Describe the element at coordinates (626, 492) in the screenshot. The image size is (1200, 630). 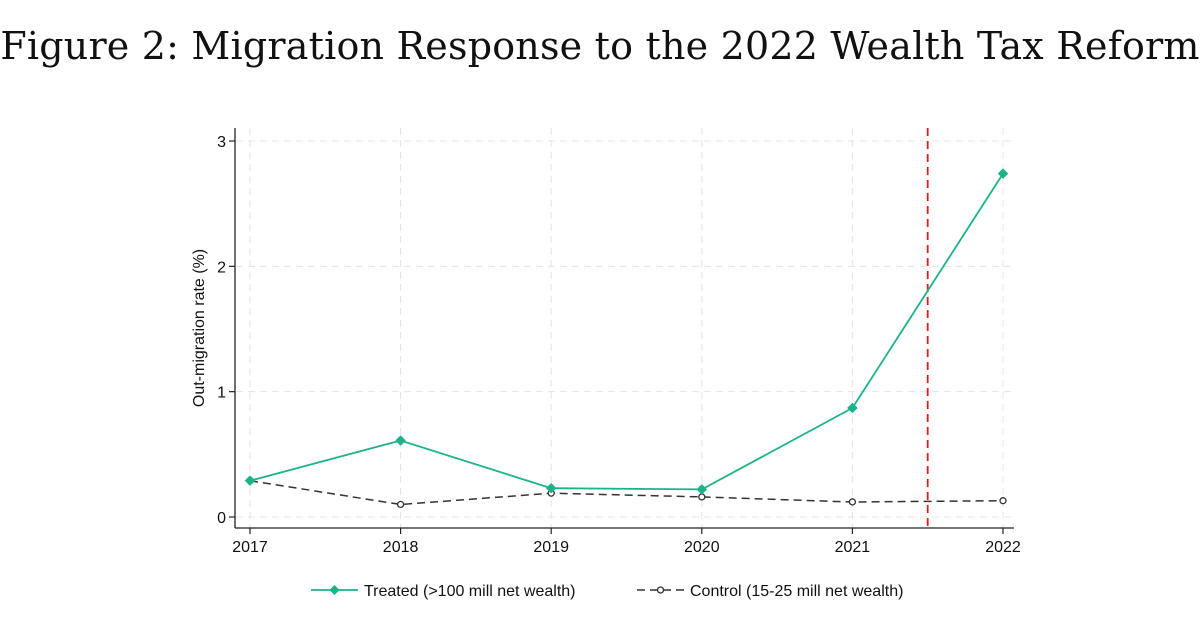
I see `control-series-line` at that location.